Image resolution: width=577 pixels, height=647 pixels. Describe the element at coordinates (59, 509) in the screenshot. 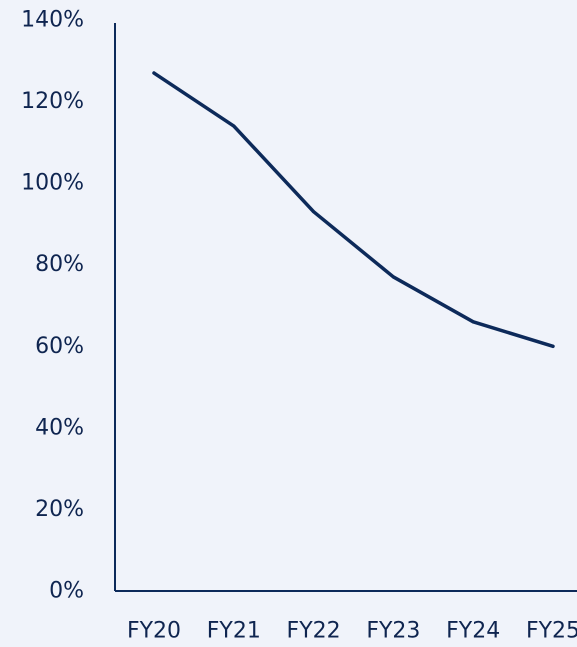

I see `y-tick-label-20: 20%` at that location.